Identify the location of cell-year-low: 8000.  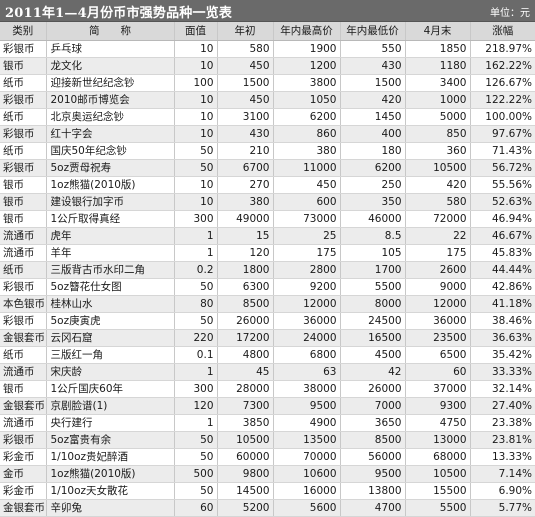
(373, 304).